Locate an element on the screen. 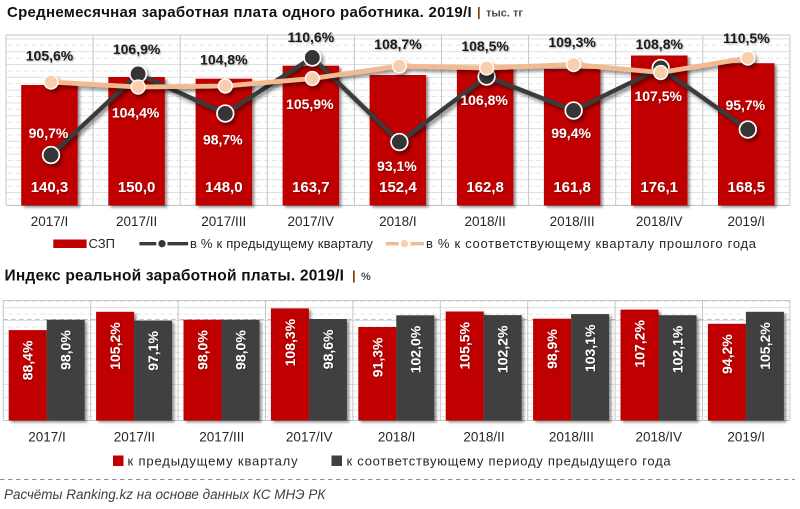 Image resolution: width=800 pixels, height=509 pixels. svg-text:Индекс реальной заработной пла: Индекс реальной заработной платы. 2019/I is located at coordinates (175, 276).